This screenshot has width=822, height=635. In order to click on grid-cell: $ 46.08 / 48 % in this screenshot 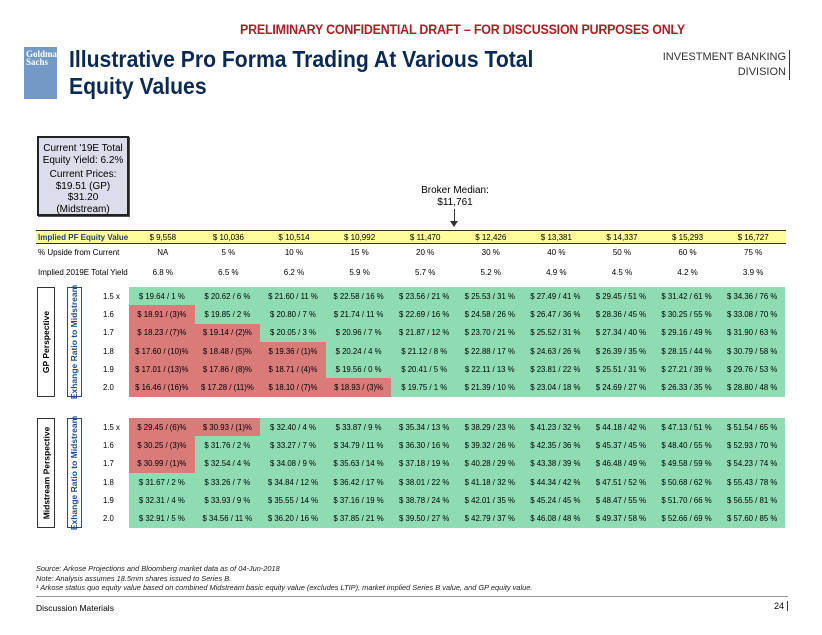, I will do `click(555, 518)`.